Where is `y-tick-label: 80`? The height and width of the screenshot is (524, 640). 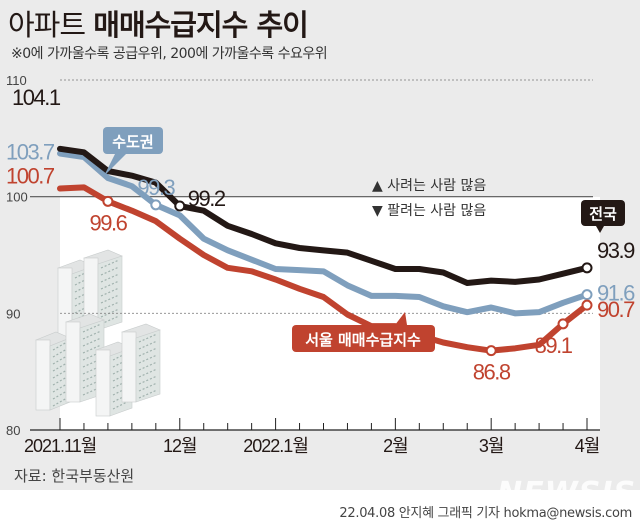
y-tick-label: 80 is located at coordinates (13, 430).